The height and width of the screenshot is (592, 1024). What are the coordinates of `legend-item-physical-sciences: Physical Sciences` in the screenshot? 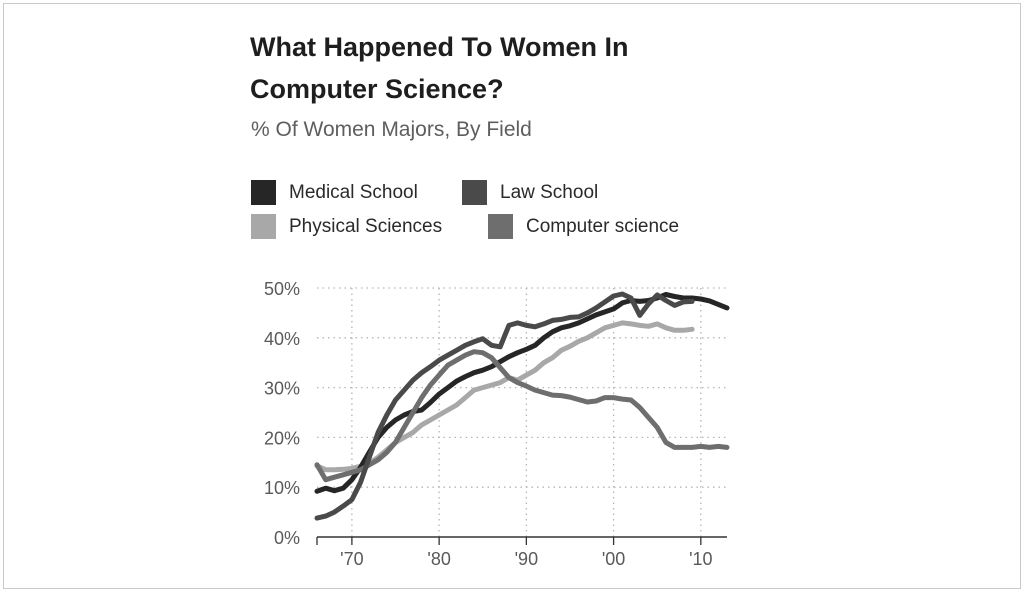 It's located at (346, 226).